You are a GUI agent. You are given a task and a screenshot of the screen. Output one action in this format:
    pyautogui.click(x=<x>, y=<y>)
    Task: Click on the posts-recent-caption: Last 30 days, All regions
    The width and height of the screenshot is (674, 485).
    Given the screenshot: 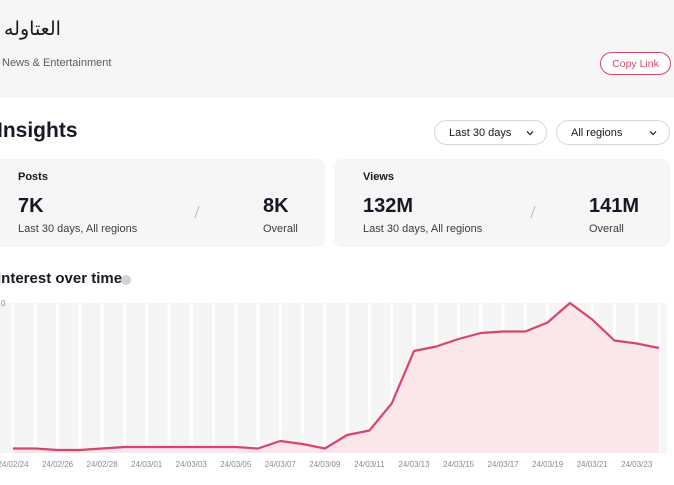 What is the action you would take?
    pyautogui.click(x=78, y=229)
    